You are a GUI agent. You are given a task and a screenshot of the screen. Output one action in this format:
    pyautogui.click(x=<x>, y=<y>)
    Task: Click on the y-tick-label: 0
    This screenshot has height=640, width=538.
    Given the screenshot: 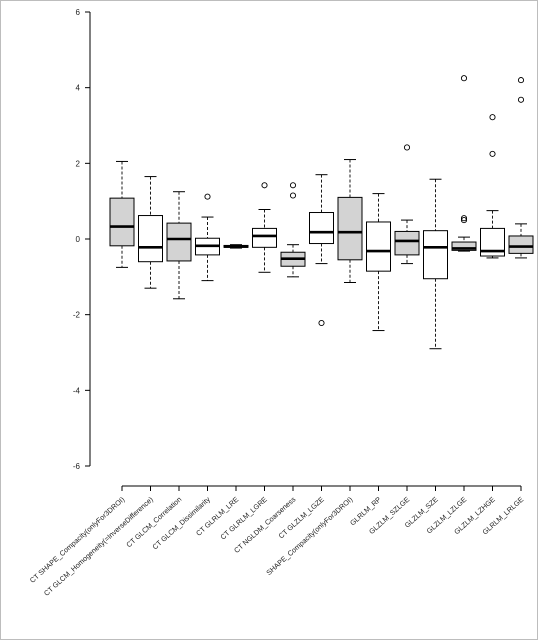 What is the action you would take?
    pyautogui.click(x=78, y=239)
    